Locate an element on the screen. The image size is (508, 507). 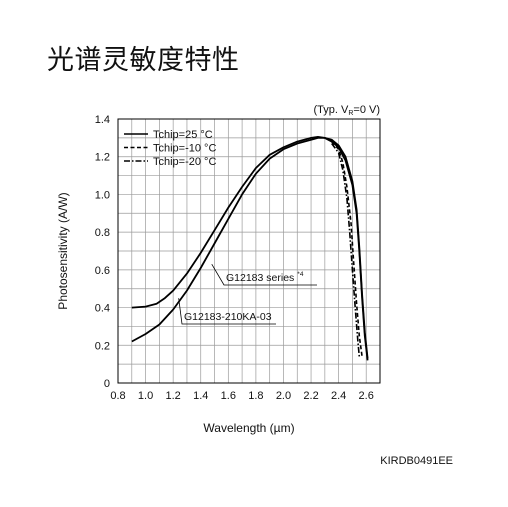
y-tick-label: 0.4 is located at coordinates (102, 309).